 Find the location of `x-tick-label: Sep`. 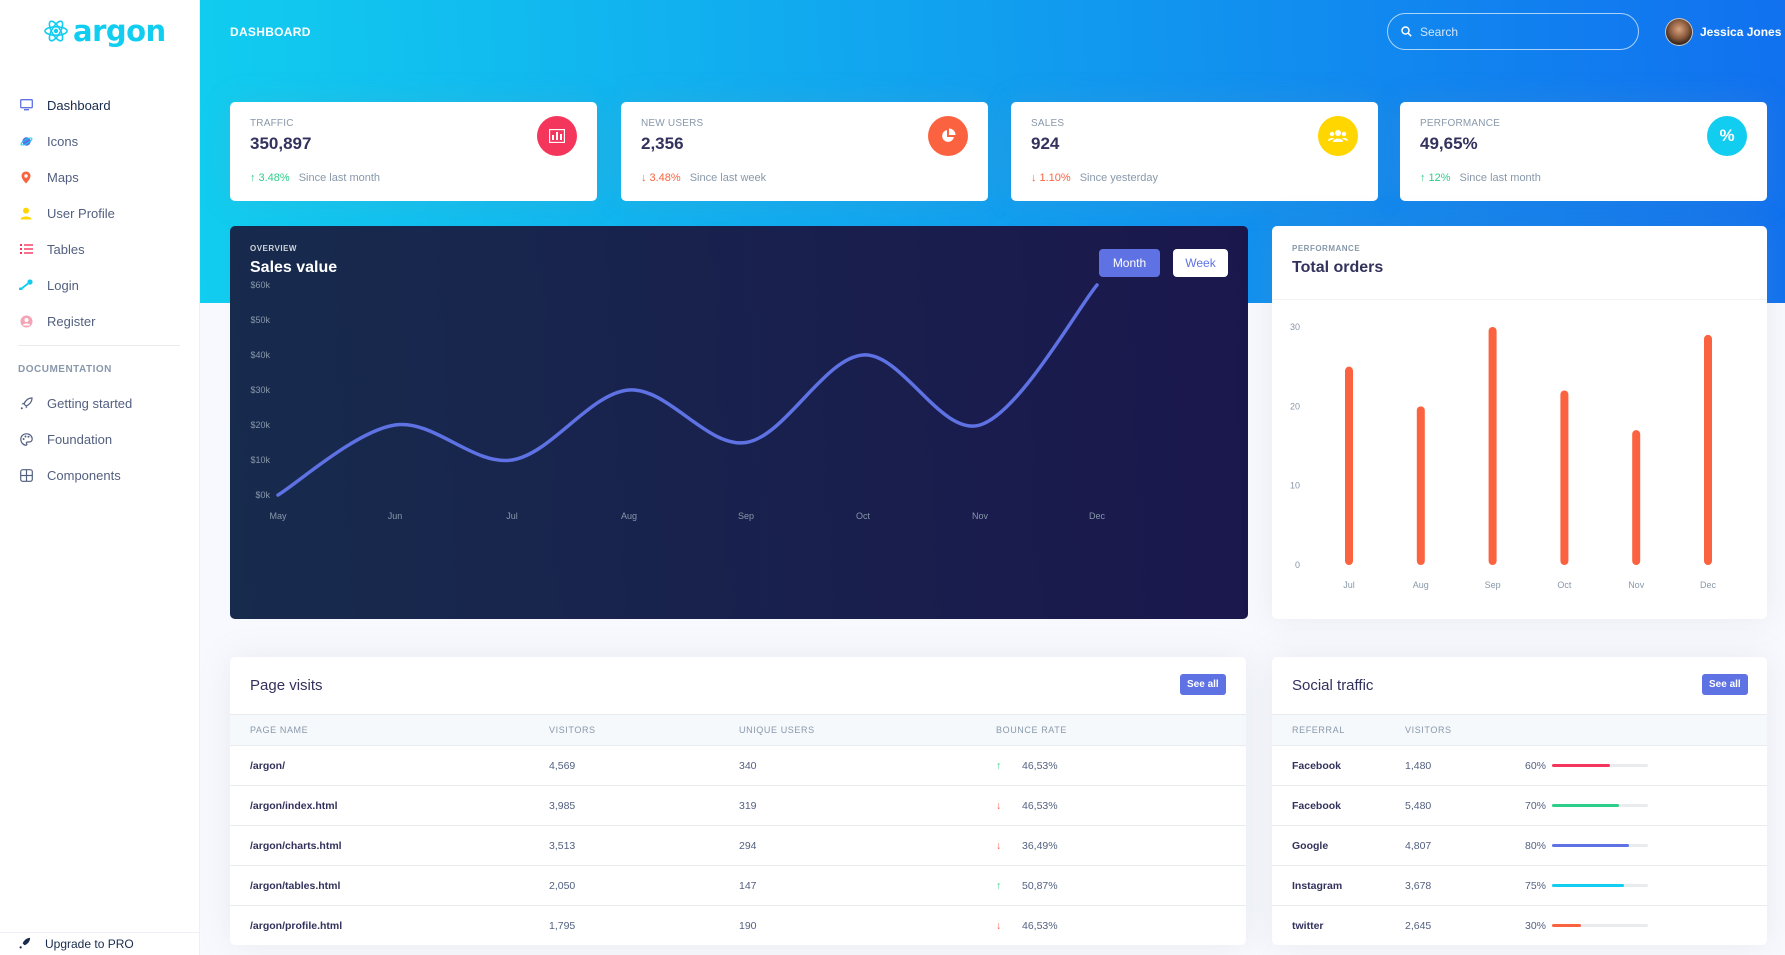

x-tick-label: Sep is located at coordinates (746, 516).